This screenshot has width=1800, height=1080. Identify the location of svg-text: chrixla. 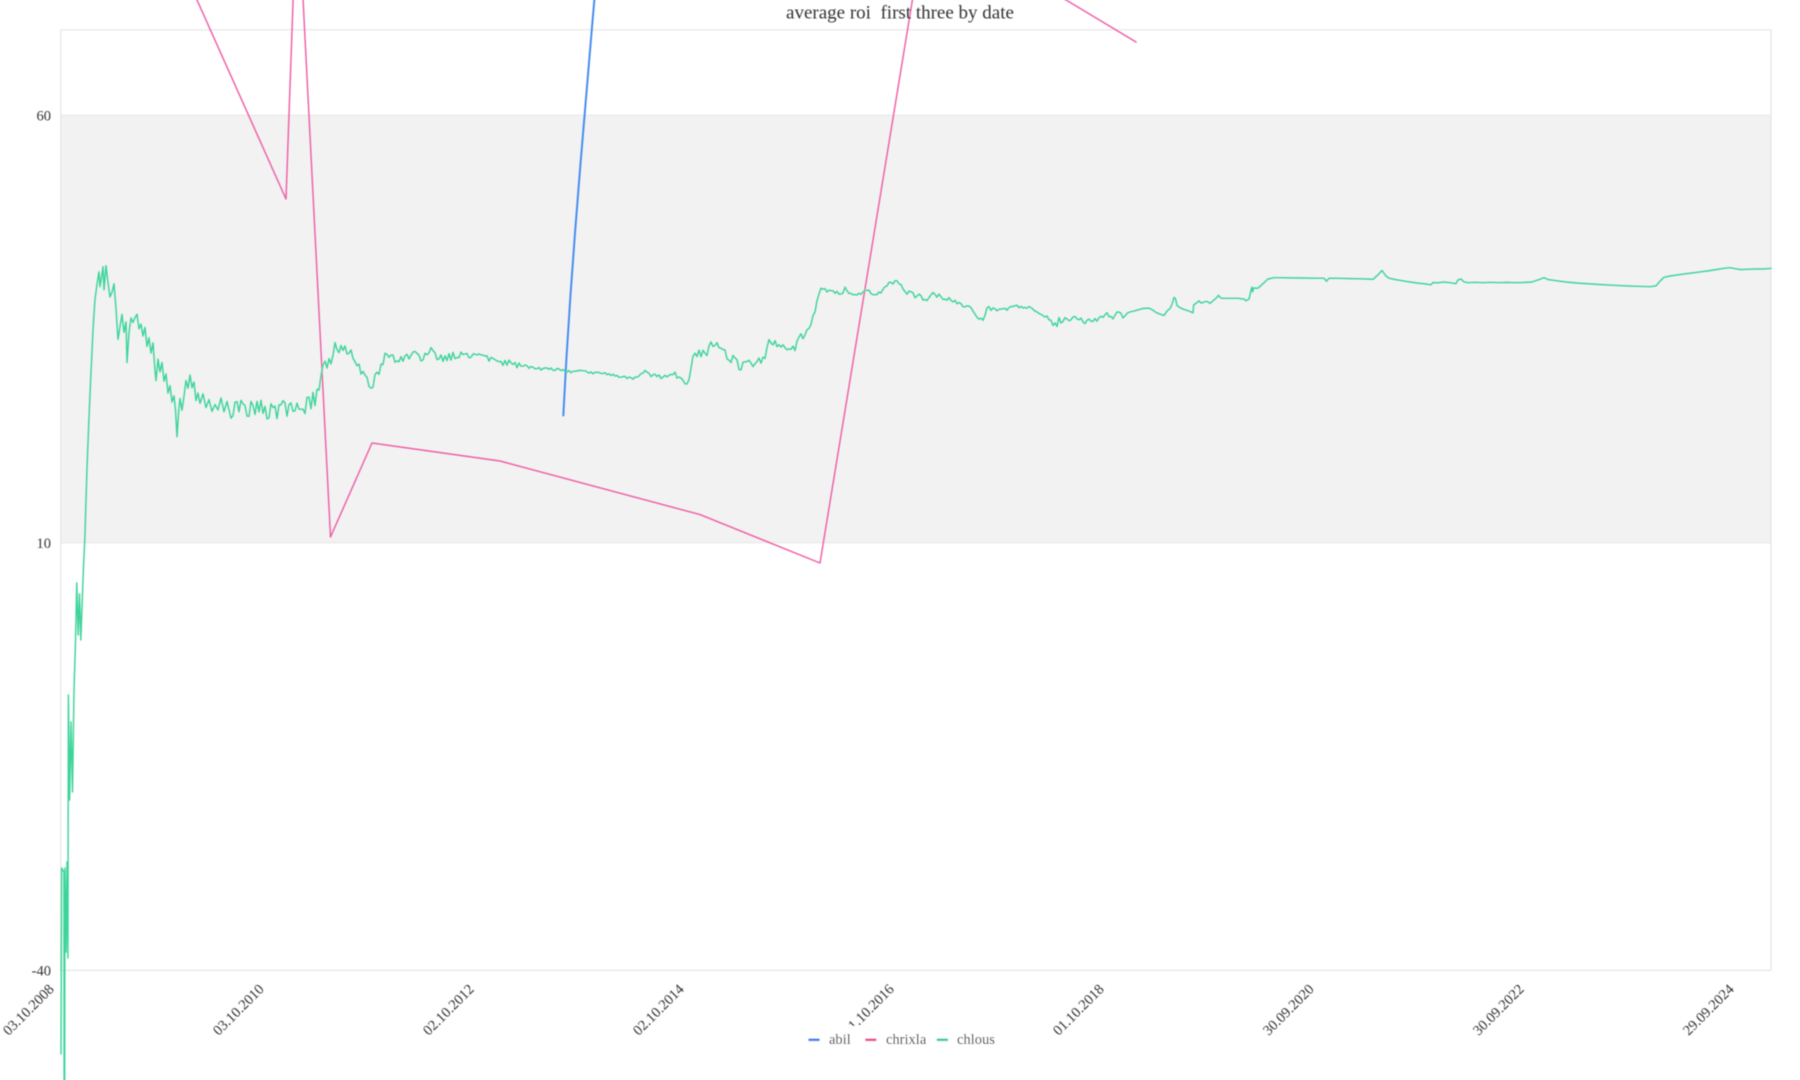
(906, 1040).